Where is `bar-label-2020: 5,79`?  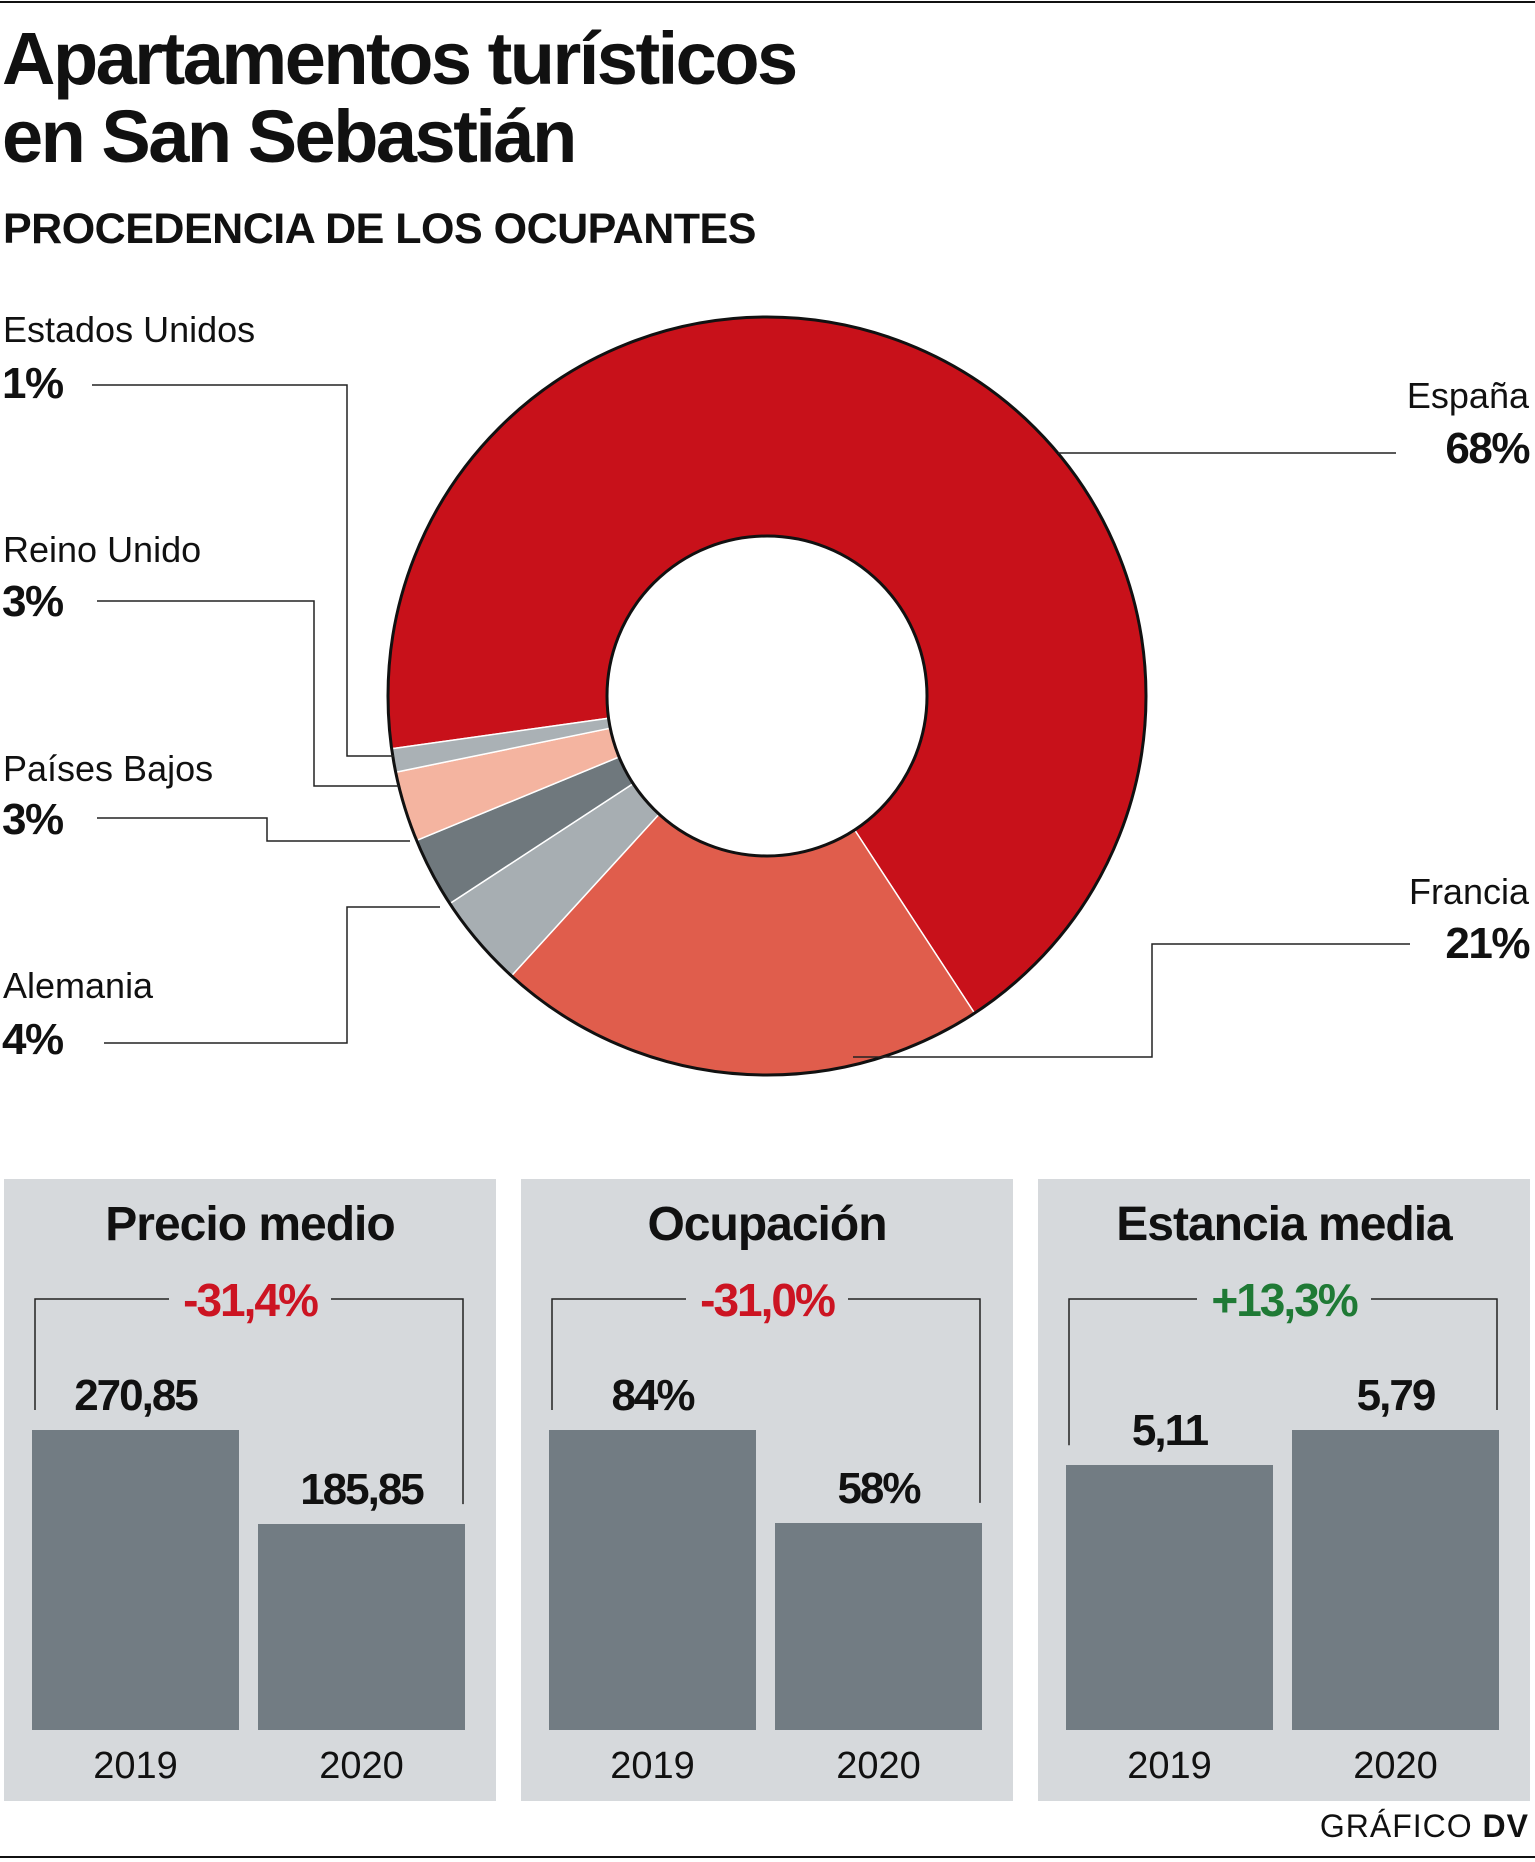
bar-label-2020: 5,79 is located at coordinates (1396, 1395).